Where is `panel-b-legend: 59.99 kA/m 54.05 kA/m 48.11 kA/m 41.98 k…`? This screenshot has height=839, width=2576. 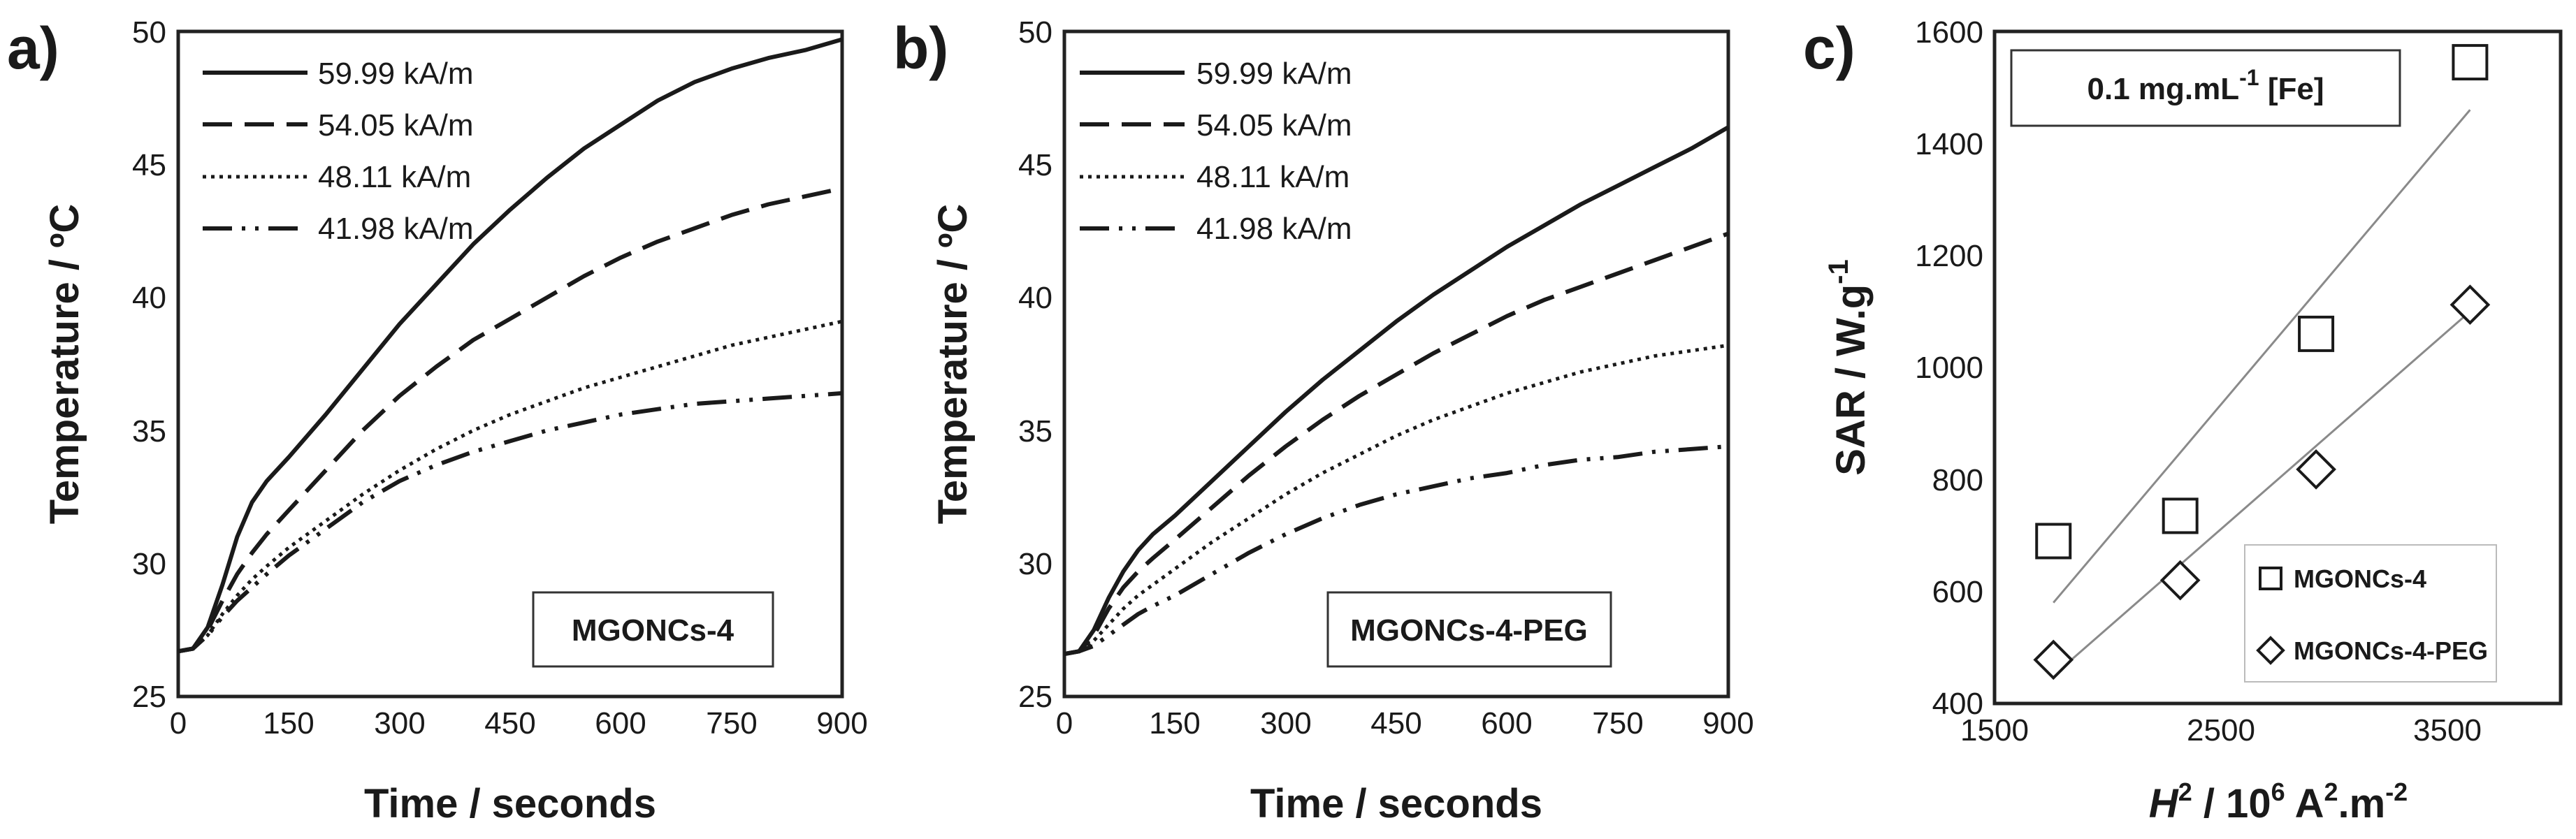 panel-b-legend: 59.99 kA/m 54.05 kA/m 48.11 kA/m 41.98 k… is located at coordinates (1216, 151).